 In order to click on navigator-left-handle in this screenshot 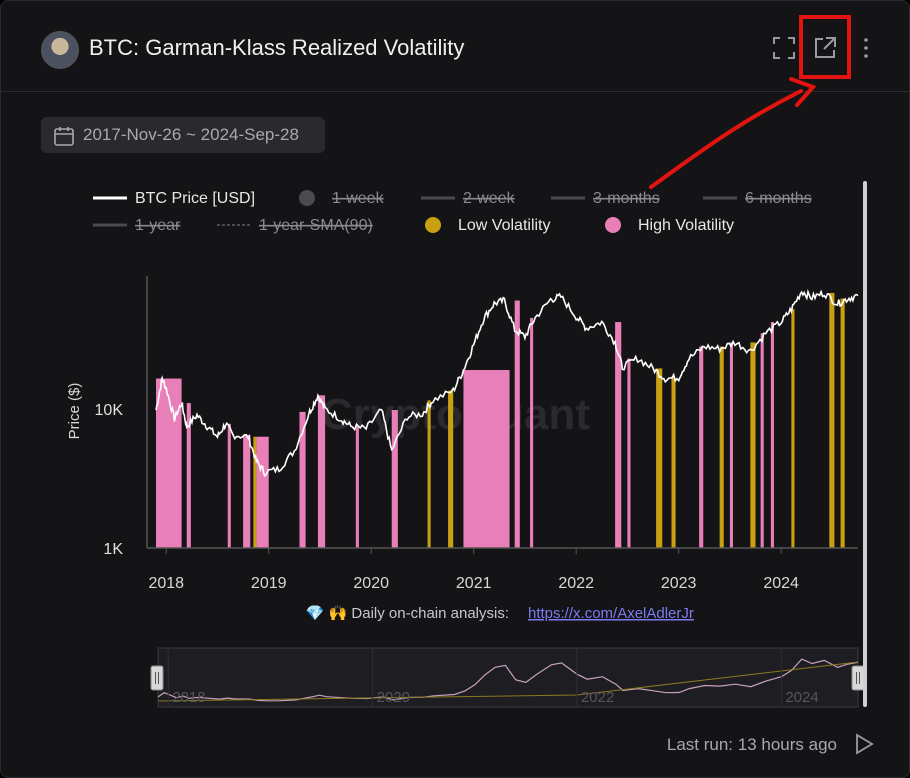, I will do `click(157, 678)`.